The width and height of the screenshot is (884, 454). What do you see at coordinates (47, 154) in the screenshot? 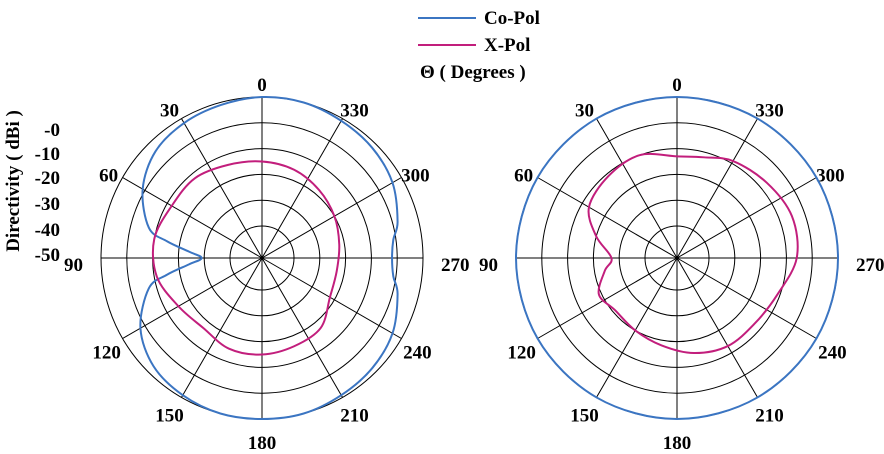
I see `radial-tick-label: -10` at bounding box center [47, 154].